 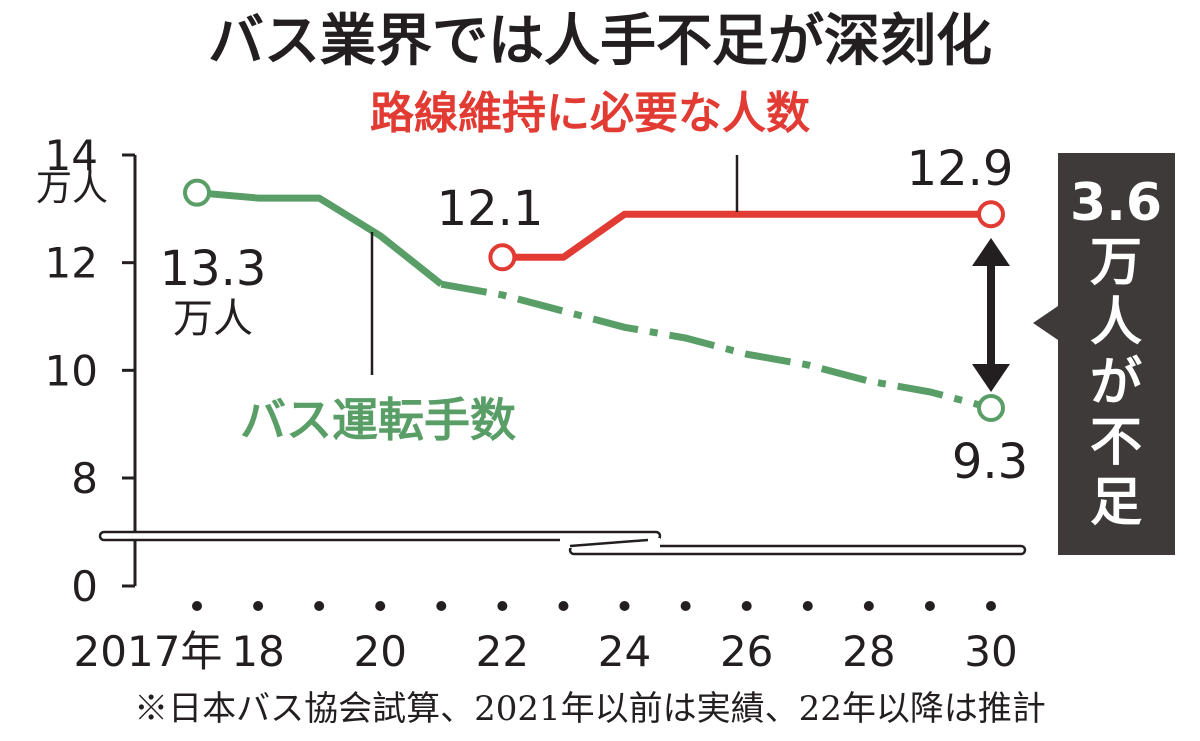 What do you see at coordinates (148, 651) in the screenshot?
I see `x-tick-label: 2017年` at bounding box center [148, 651].